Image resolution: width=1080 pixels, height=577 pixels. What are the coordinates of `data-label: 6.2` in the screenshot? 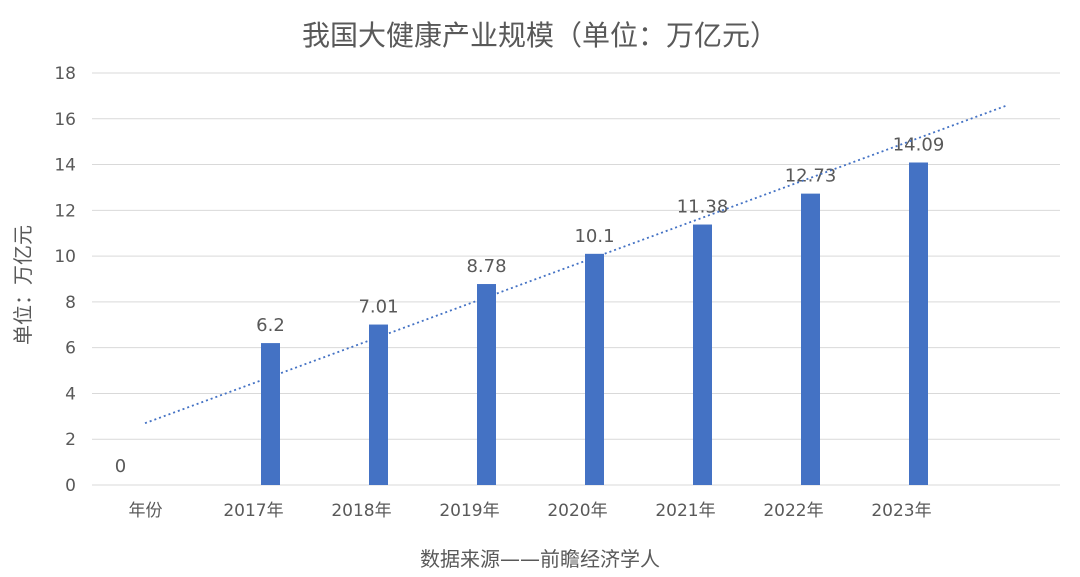 It's located at (270, 325).